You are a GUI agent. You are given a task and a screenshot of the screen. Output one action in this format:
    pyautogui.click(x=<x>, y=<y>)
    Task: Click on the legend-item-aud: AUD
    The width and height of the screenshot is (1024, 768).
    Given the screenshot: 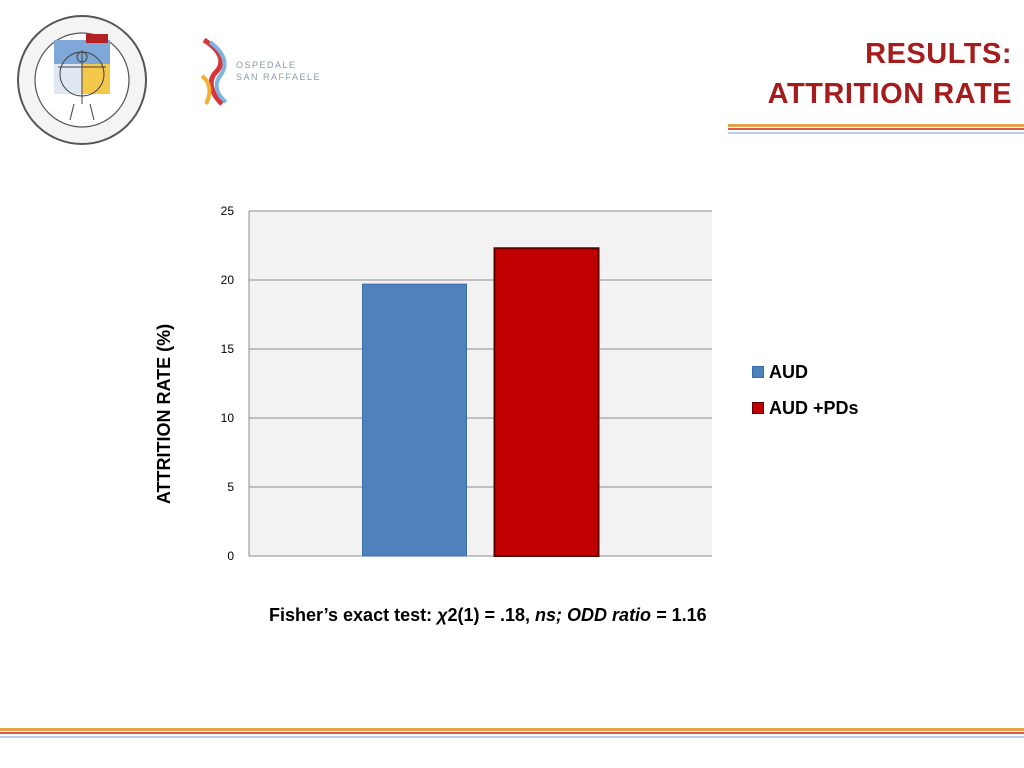 What is the action you would take?
    pyautogui.click(x=805, y=372)
    